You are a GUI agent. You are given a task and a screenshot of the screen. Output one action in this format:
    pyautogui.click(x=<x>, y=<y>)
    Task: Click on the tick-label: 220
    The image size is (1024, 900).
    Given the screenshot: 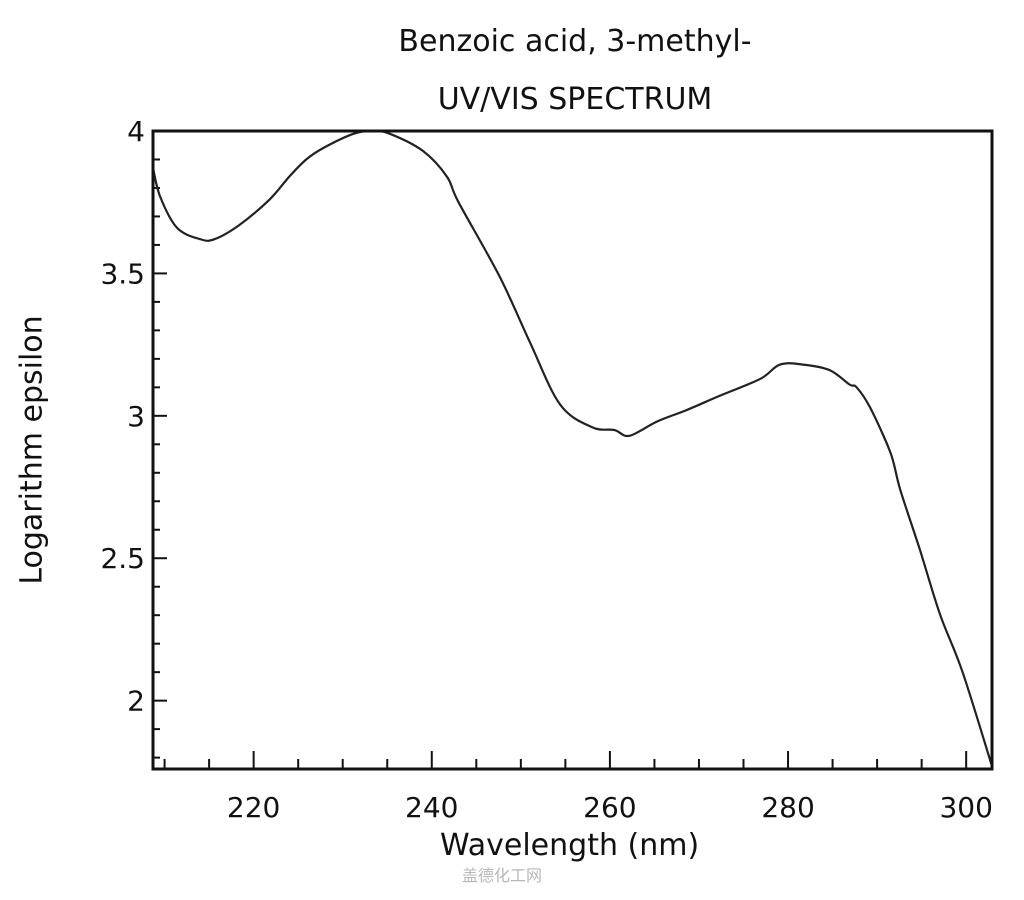 What is the action you would take?
    pyautogui.click(x=253, y=807)
    